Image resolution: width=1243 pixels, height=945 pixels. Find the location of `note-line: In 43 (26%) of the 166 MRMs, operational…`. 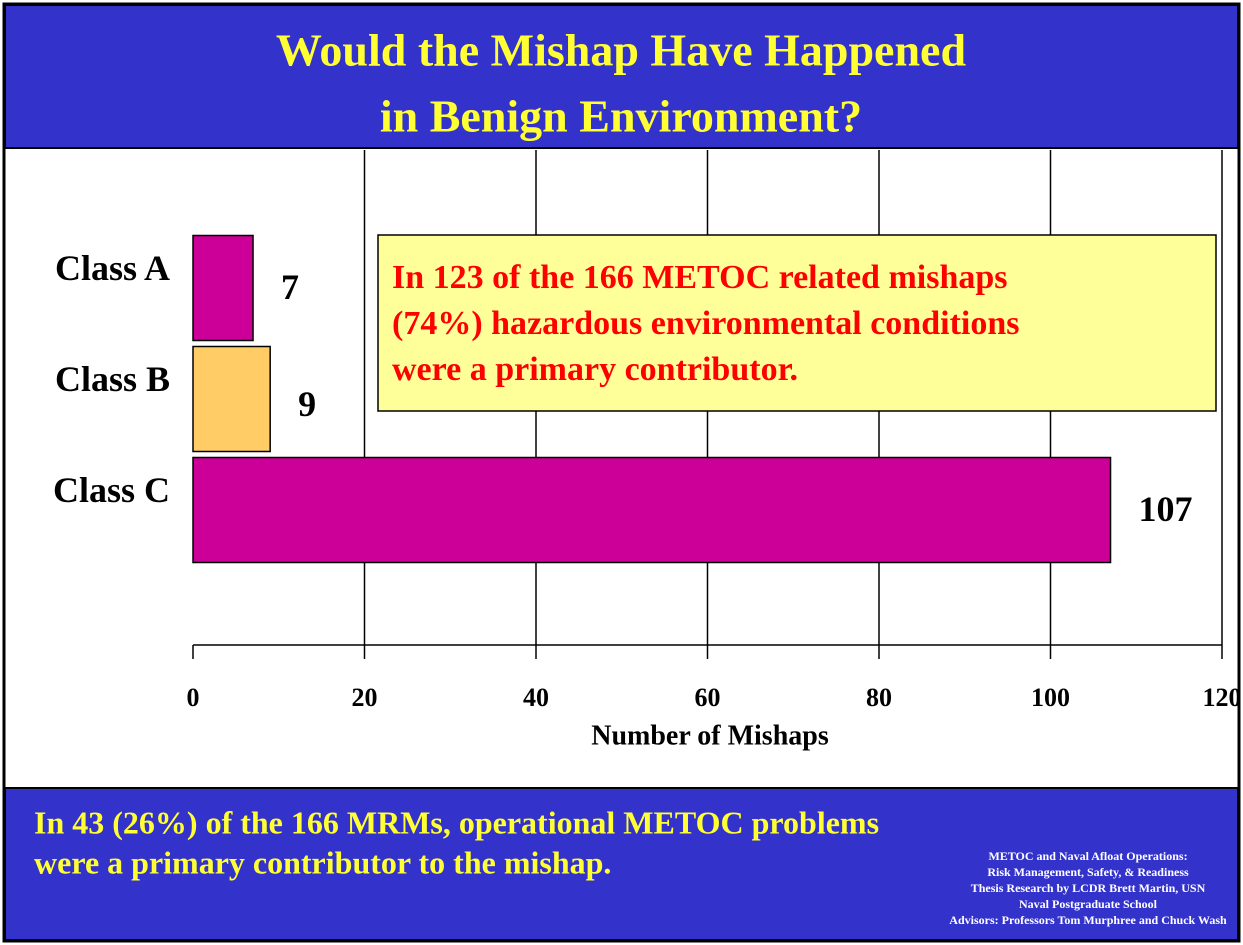

note-line: In 43 (26%) of the 166 MRMs, operational… is located at coordinates (456, 822).